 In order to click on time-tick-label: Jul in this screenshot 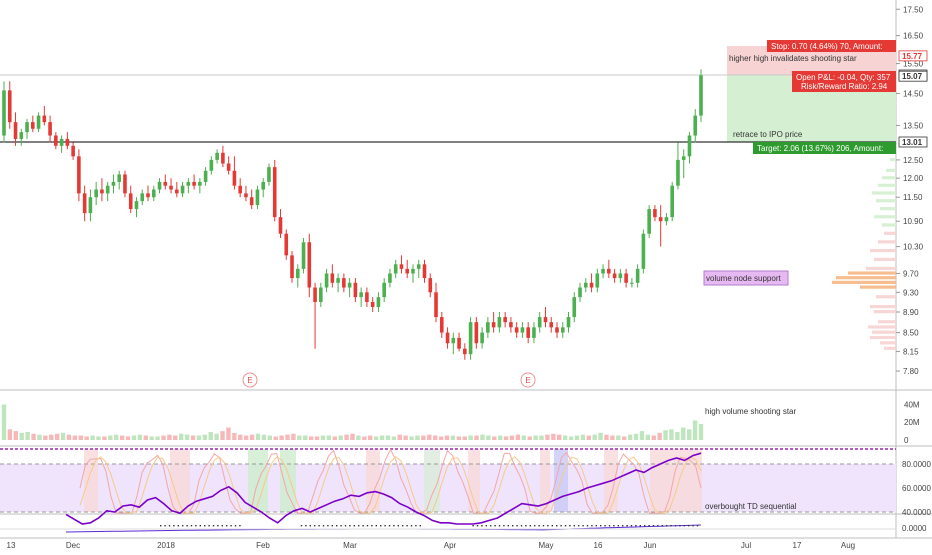, I will do `click(746, 545)`.